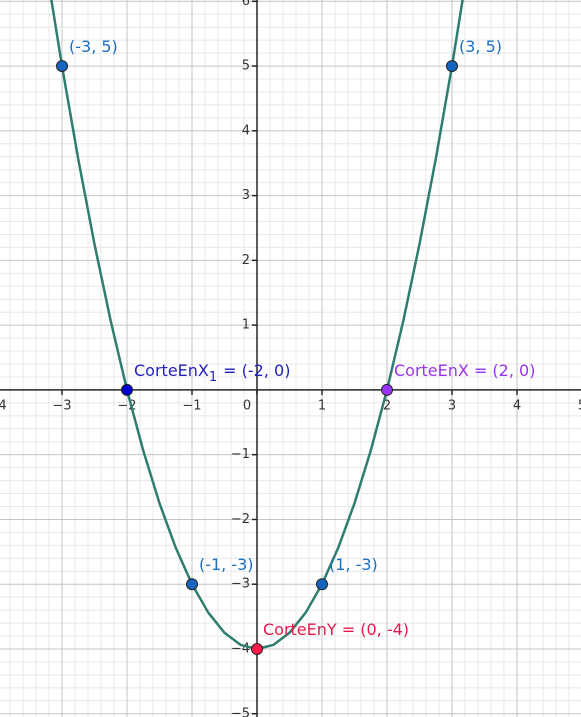  What do you see at coordinates (240, 584) in the screenshot?
I see `y-tick-label: −3` at bounding box center [240, 584].